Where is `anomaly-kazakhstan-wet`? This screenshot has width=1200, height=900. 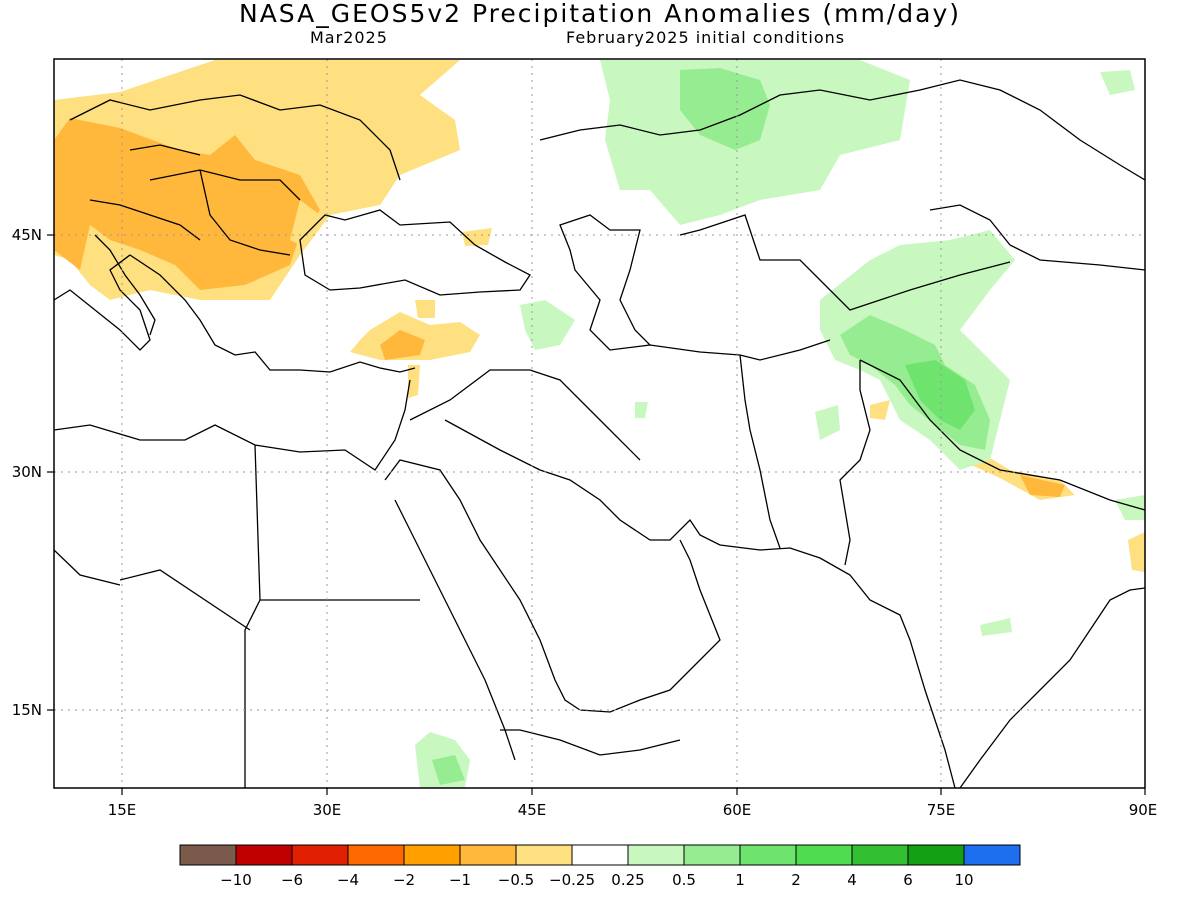
anomaly-kazakhstan-wet is located at coordinates (755, 142).